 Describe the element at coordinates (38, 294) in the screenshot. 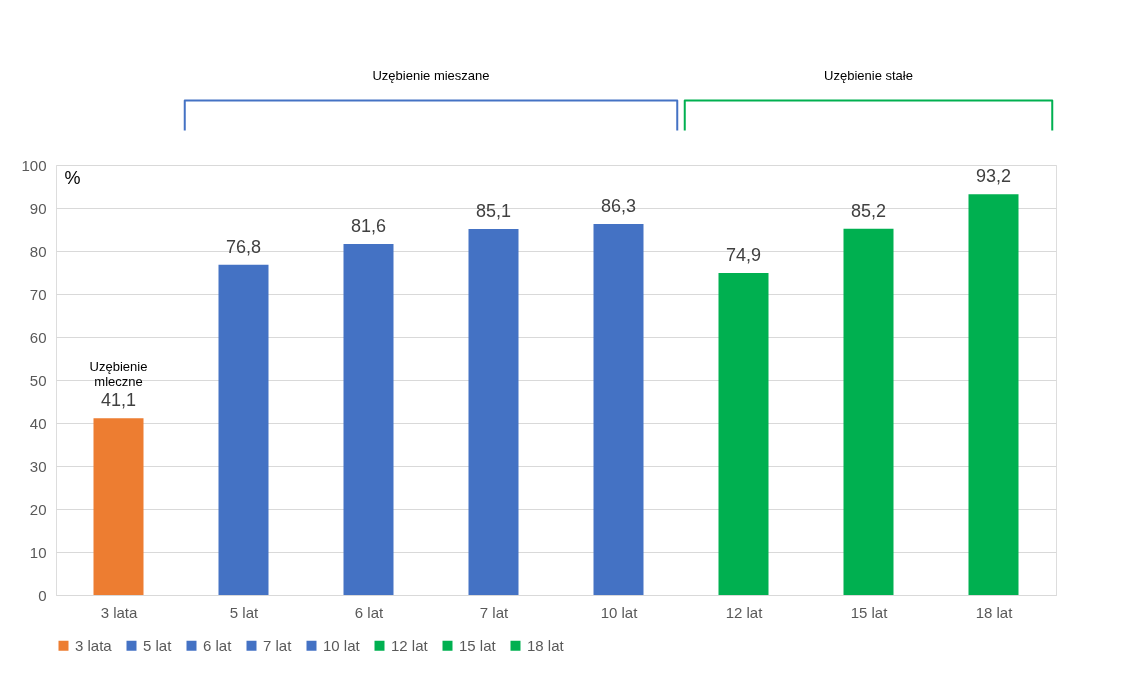

I see `y-tick-label: 70` at that location.